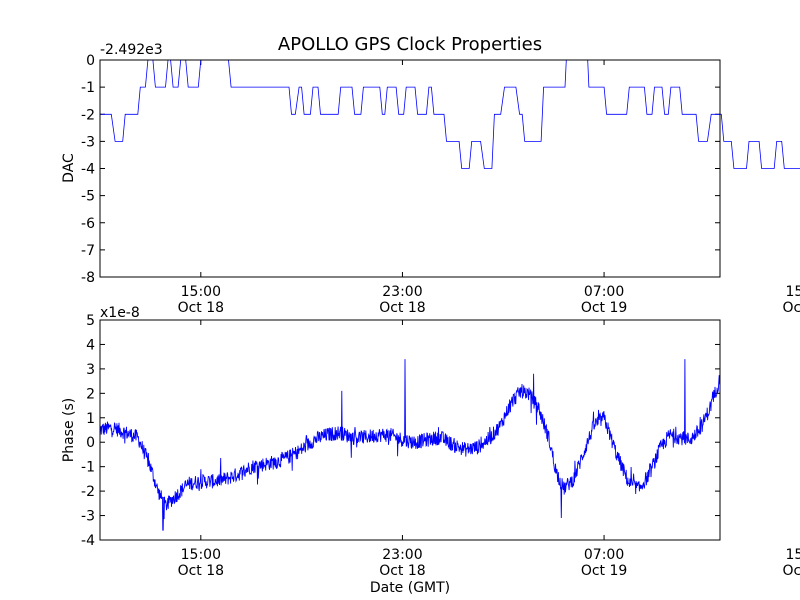 This screenshot has width=800, height=600. Describe the element at coordinates (90, 321) in the screenshot. I see `phase-ytick-label: 5` at that location.